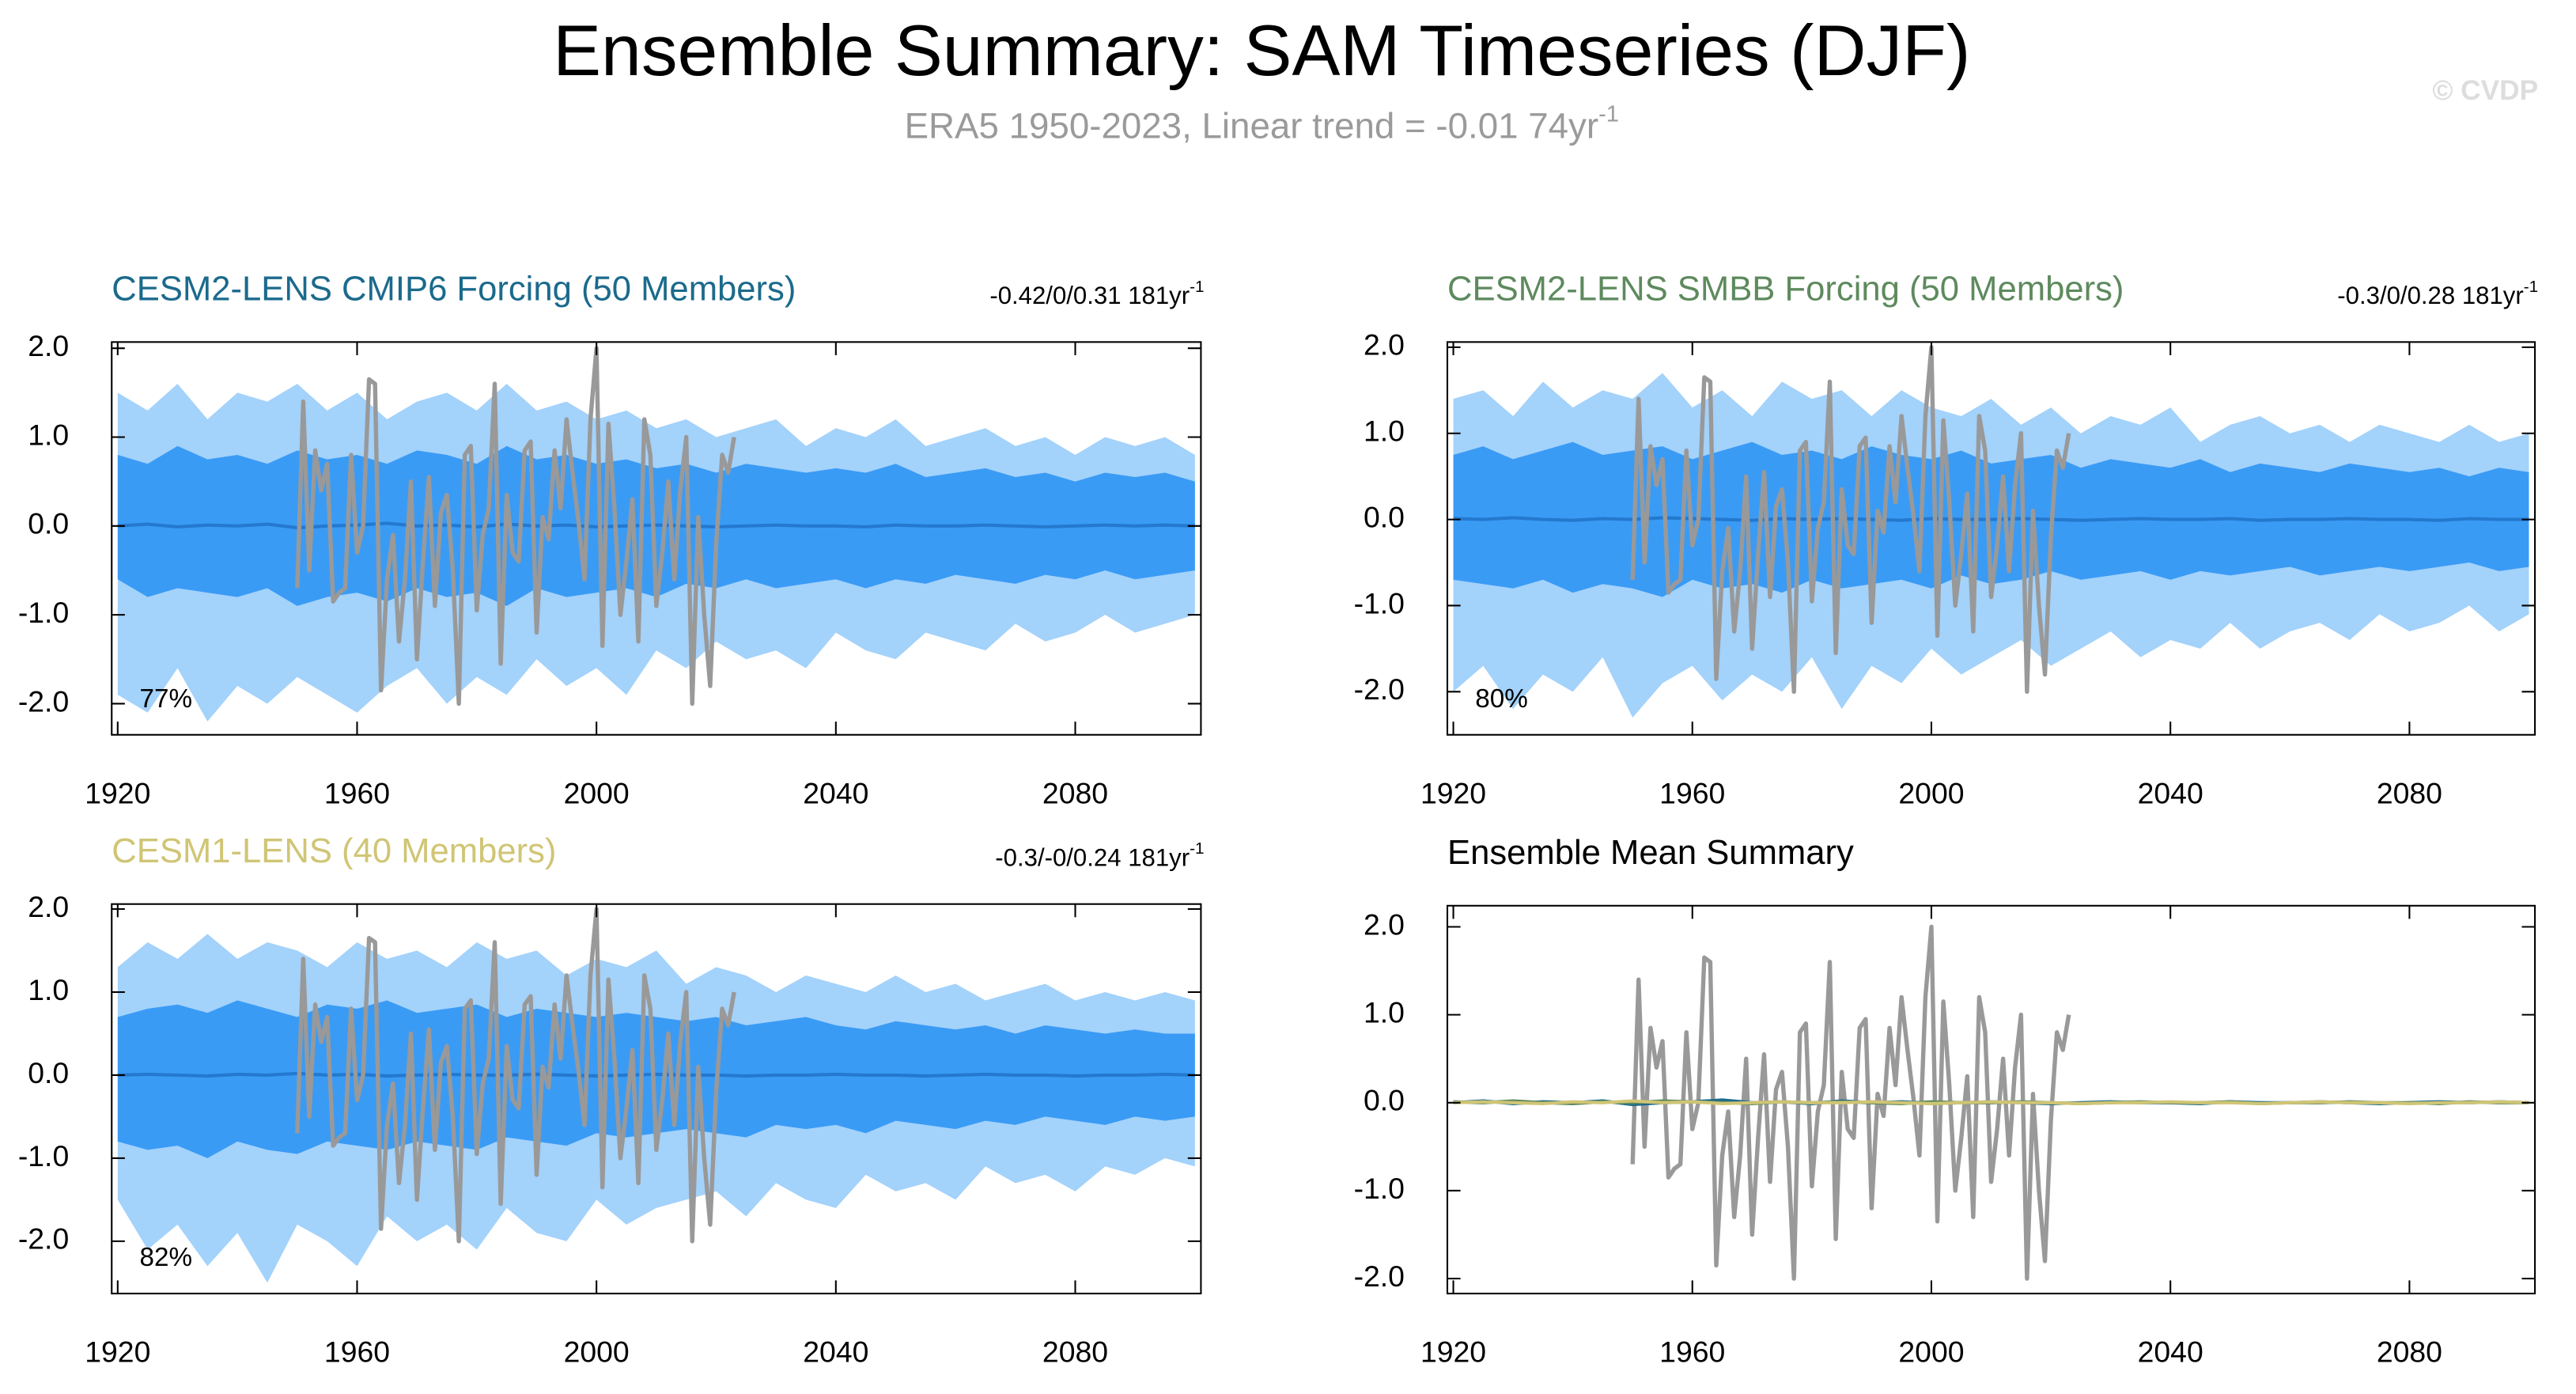 Image resolution: width=2576 pixels, height=1394 pixels. I want to click on trend-text: -0.42/0/0.31 181yr, so click(1090, 295).